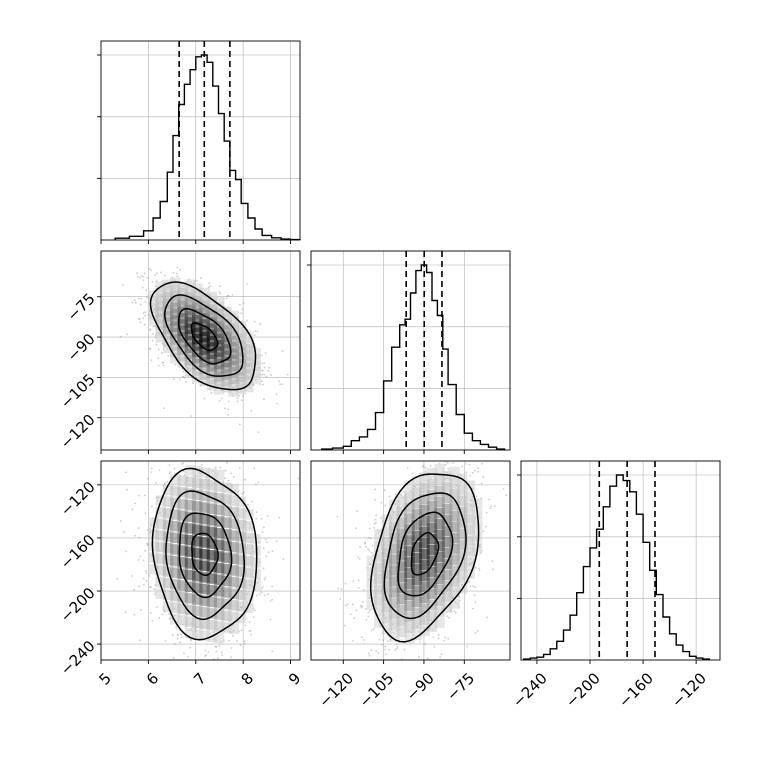 This screenshot has width=760, height=764. Describe the element at coordinates (78, 391) in the screenshot. I see `y-tick-label: −105` at that location.